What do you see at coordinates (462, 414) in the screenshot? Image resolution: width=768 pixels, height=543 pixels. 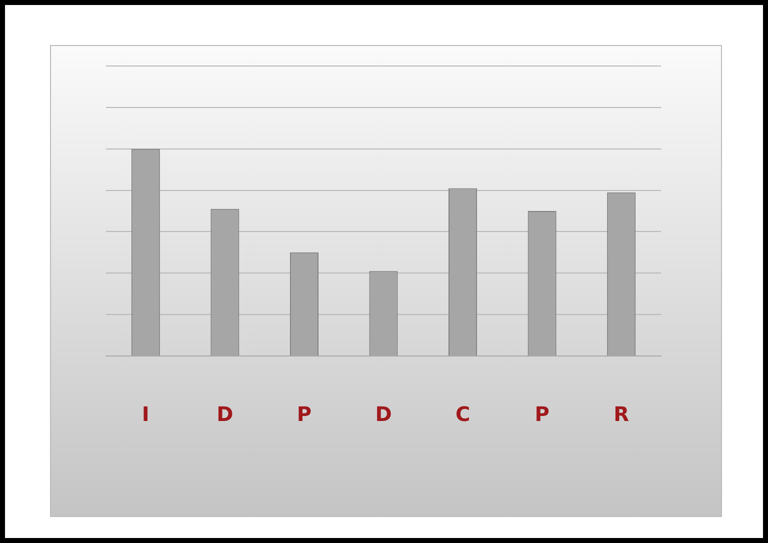 I see `x-tick-label: C` at bounding box center [462, 414].